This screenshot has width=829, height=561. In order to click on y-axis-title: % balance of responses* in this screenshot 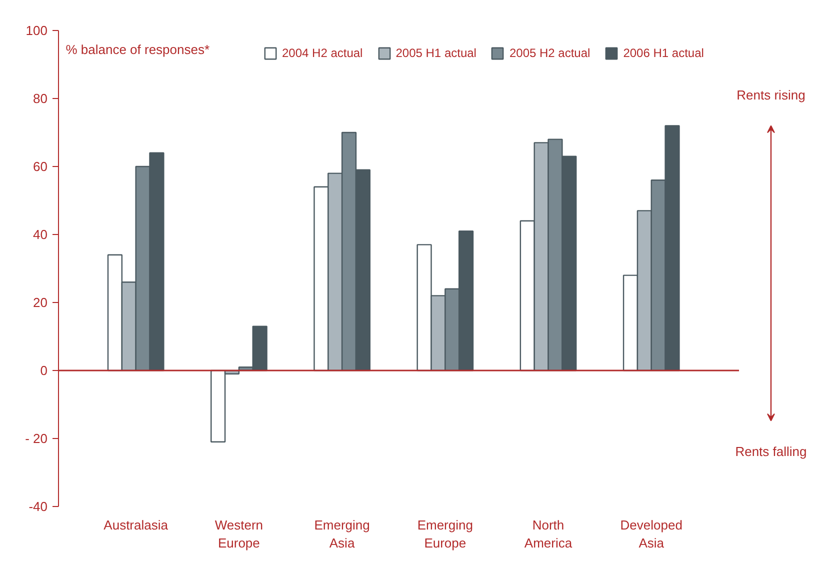, I will do `click(138, 49)`.